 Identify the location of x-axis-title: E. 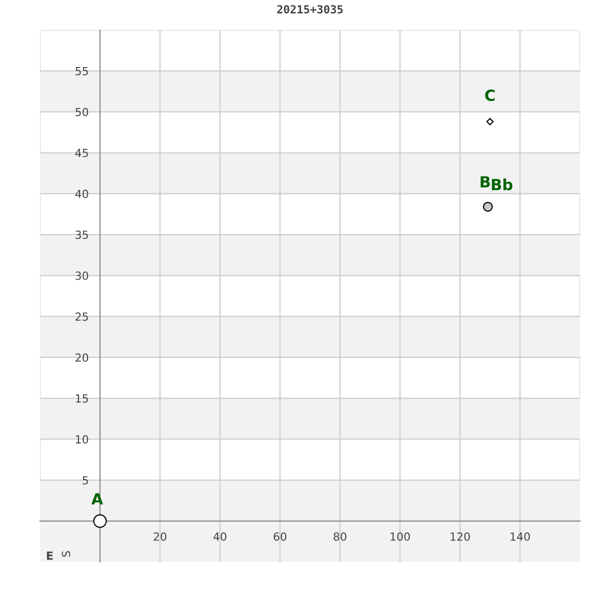
(49, 556).